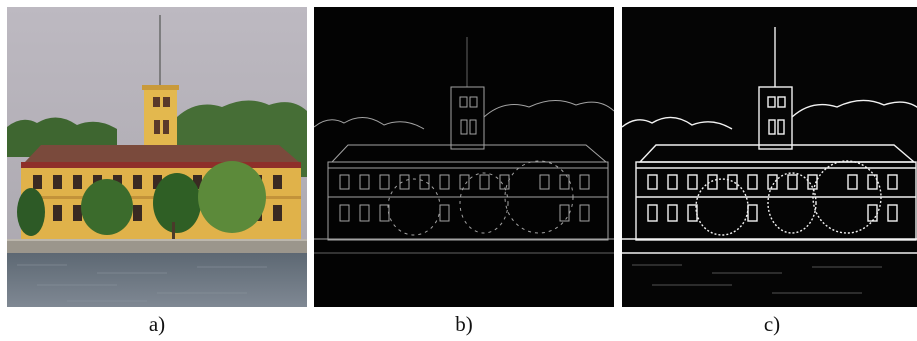 This screenshot has height=341, width=917. What do you see at coordinates (772, 198) in the screenshot?
I see `window-edges` at bounding box center [772, 198].